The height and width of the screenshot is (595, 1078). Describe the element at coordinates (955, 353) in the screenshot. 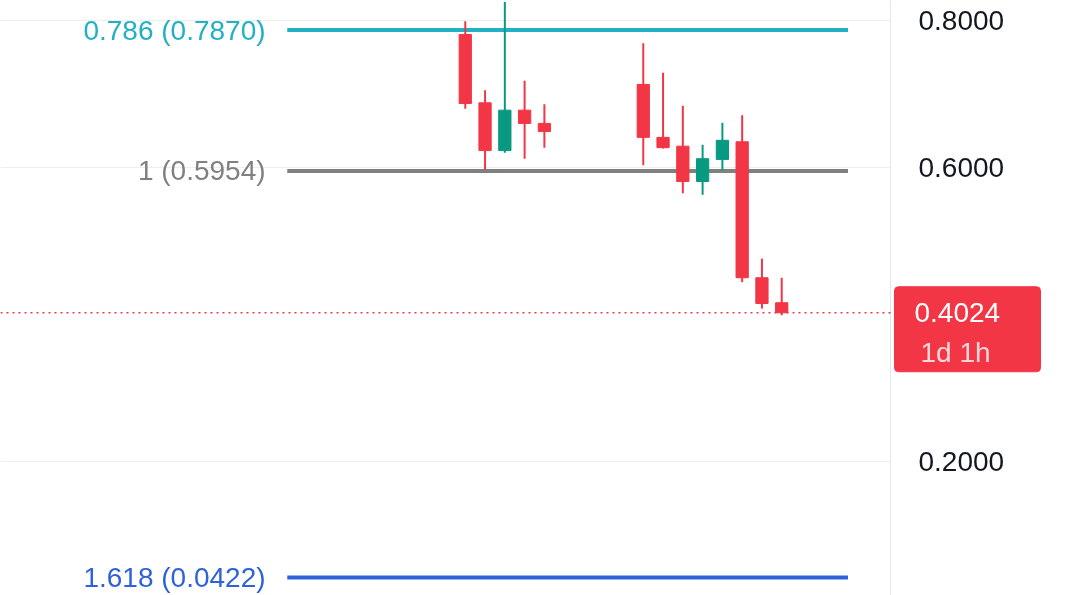

I see `text: 1d 1h` at that location.